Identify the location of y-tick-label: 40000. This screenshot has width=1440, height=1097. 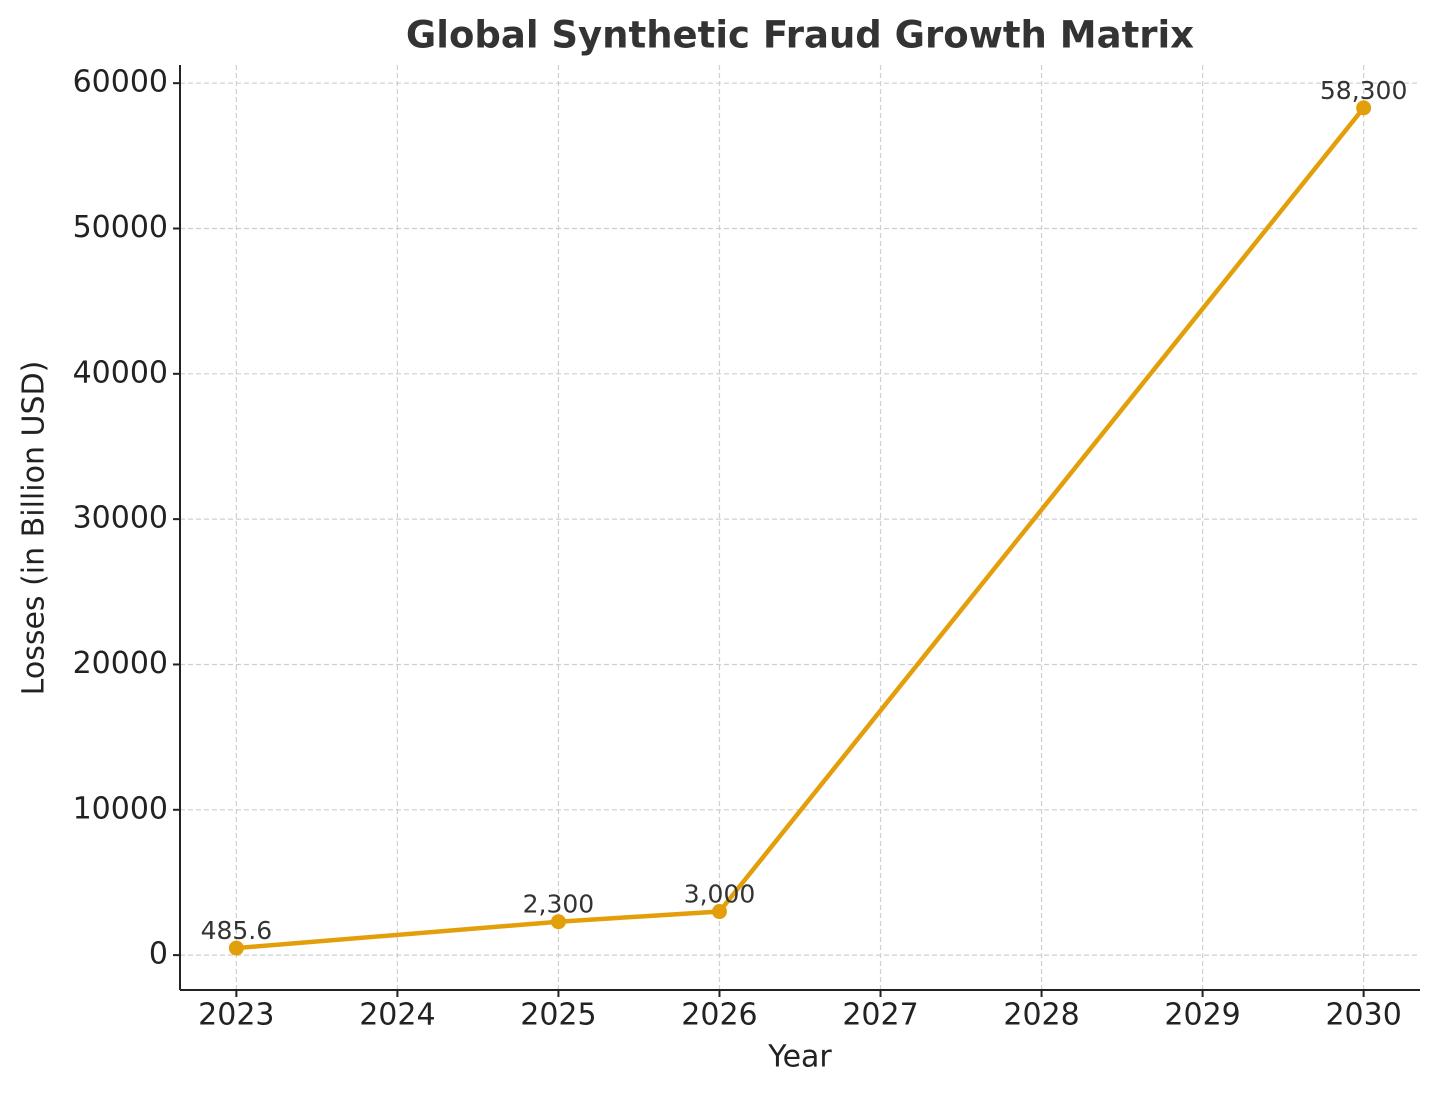
(120, 372).